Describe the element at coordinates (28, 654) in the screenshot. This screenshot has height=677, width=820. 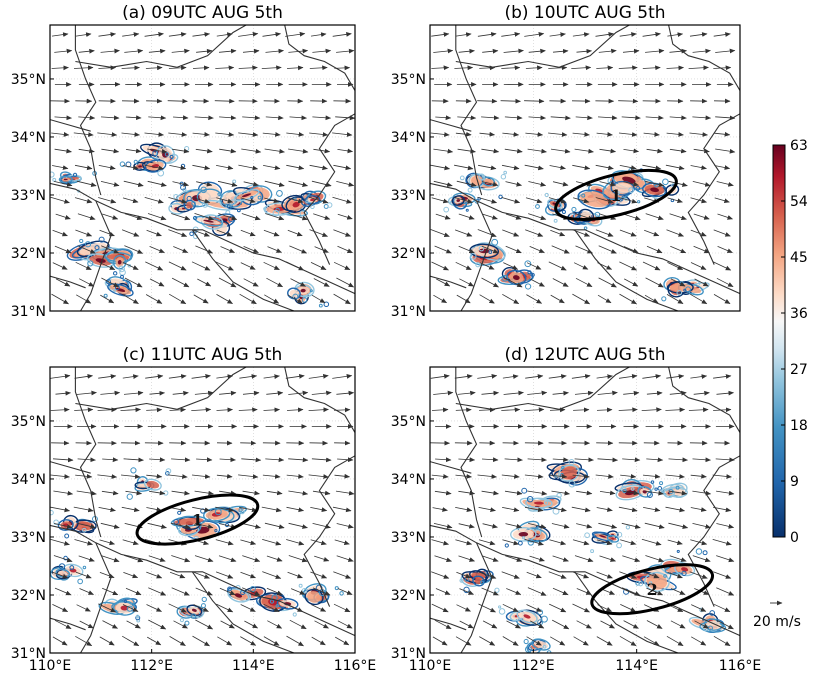
I see `y-tick-label: 31°N` at that location.